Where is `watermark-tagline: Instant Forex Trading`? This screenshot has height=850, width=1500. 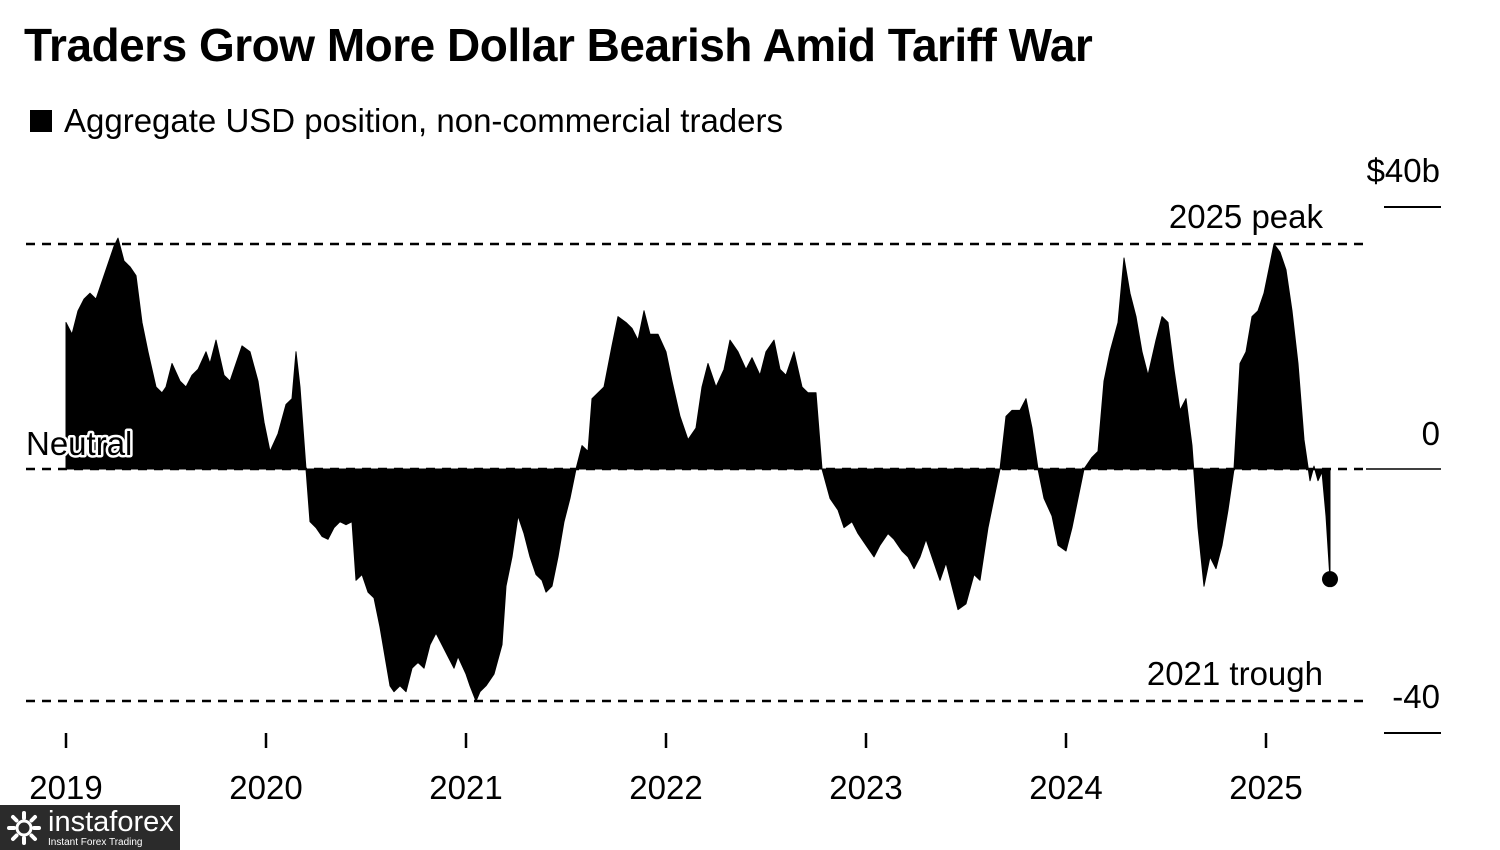
watermark-tagline: Instant Forex Trading is located at coordinates (95, 842).